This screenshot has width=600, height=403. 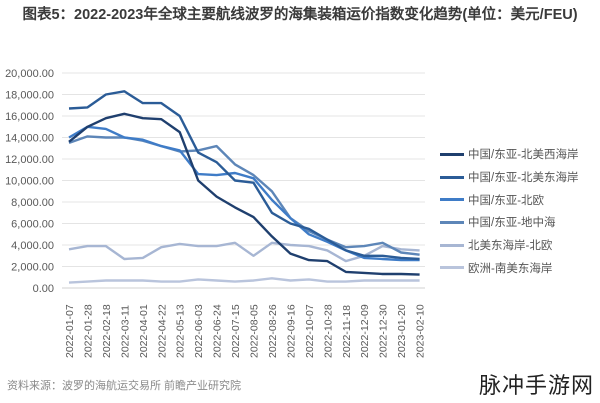 What do you see at coordinates (29, 139) in the screenshot?
I see `y-tick-label: 14,000.00` at bounding box center [29, 139].